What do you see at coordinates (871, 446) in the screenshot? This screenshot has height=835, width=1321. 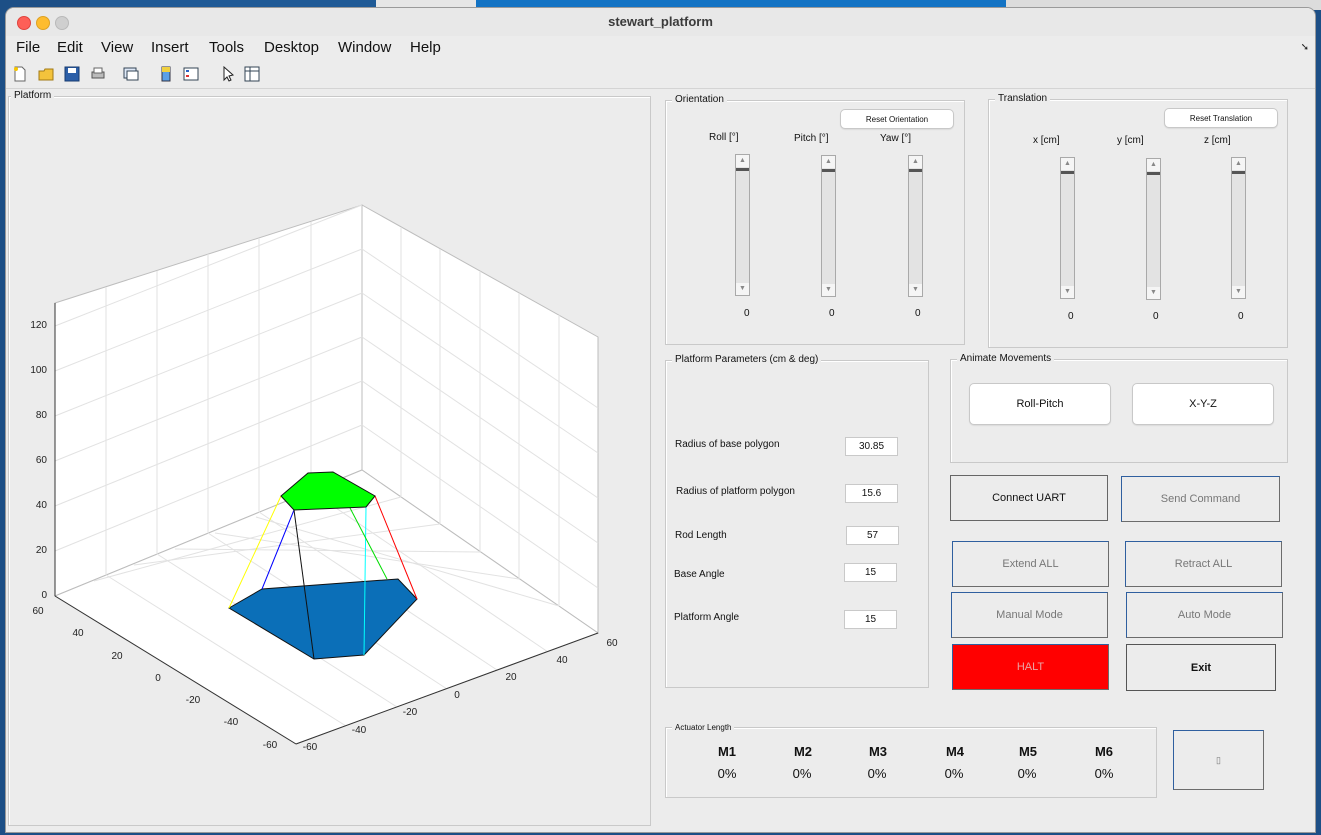 I see `base-radius-input: 30.85` at bounding box center [871, 446].